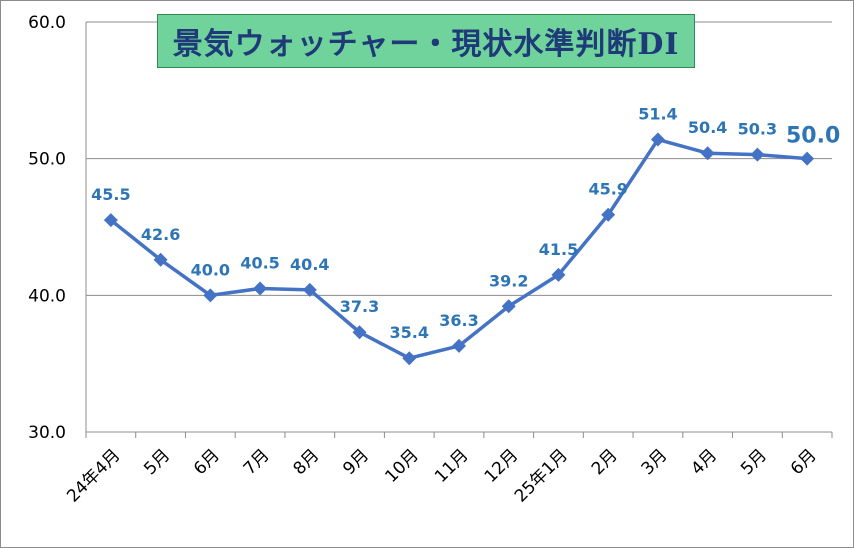  I want to click on data-label: 50.0, so click(813, 136).